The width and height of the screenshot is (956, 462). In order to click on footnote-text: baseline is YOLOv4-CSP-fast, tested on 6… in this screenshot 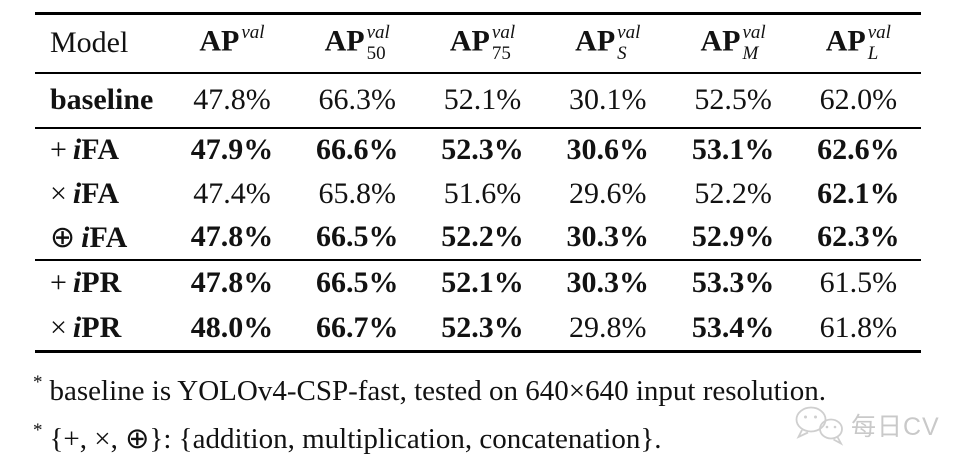, I will do `click(437, 391)`.